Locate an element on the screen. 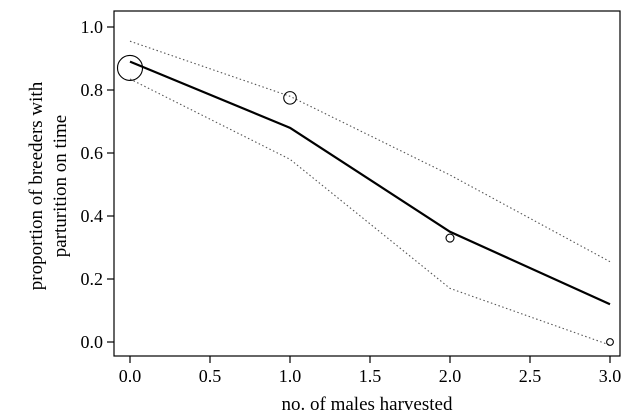  x-axis-ticks: 0.0 0.5 1.0 1.5 2.0 2.5 3.0 is located at coordinates (370, 371).